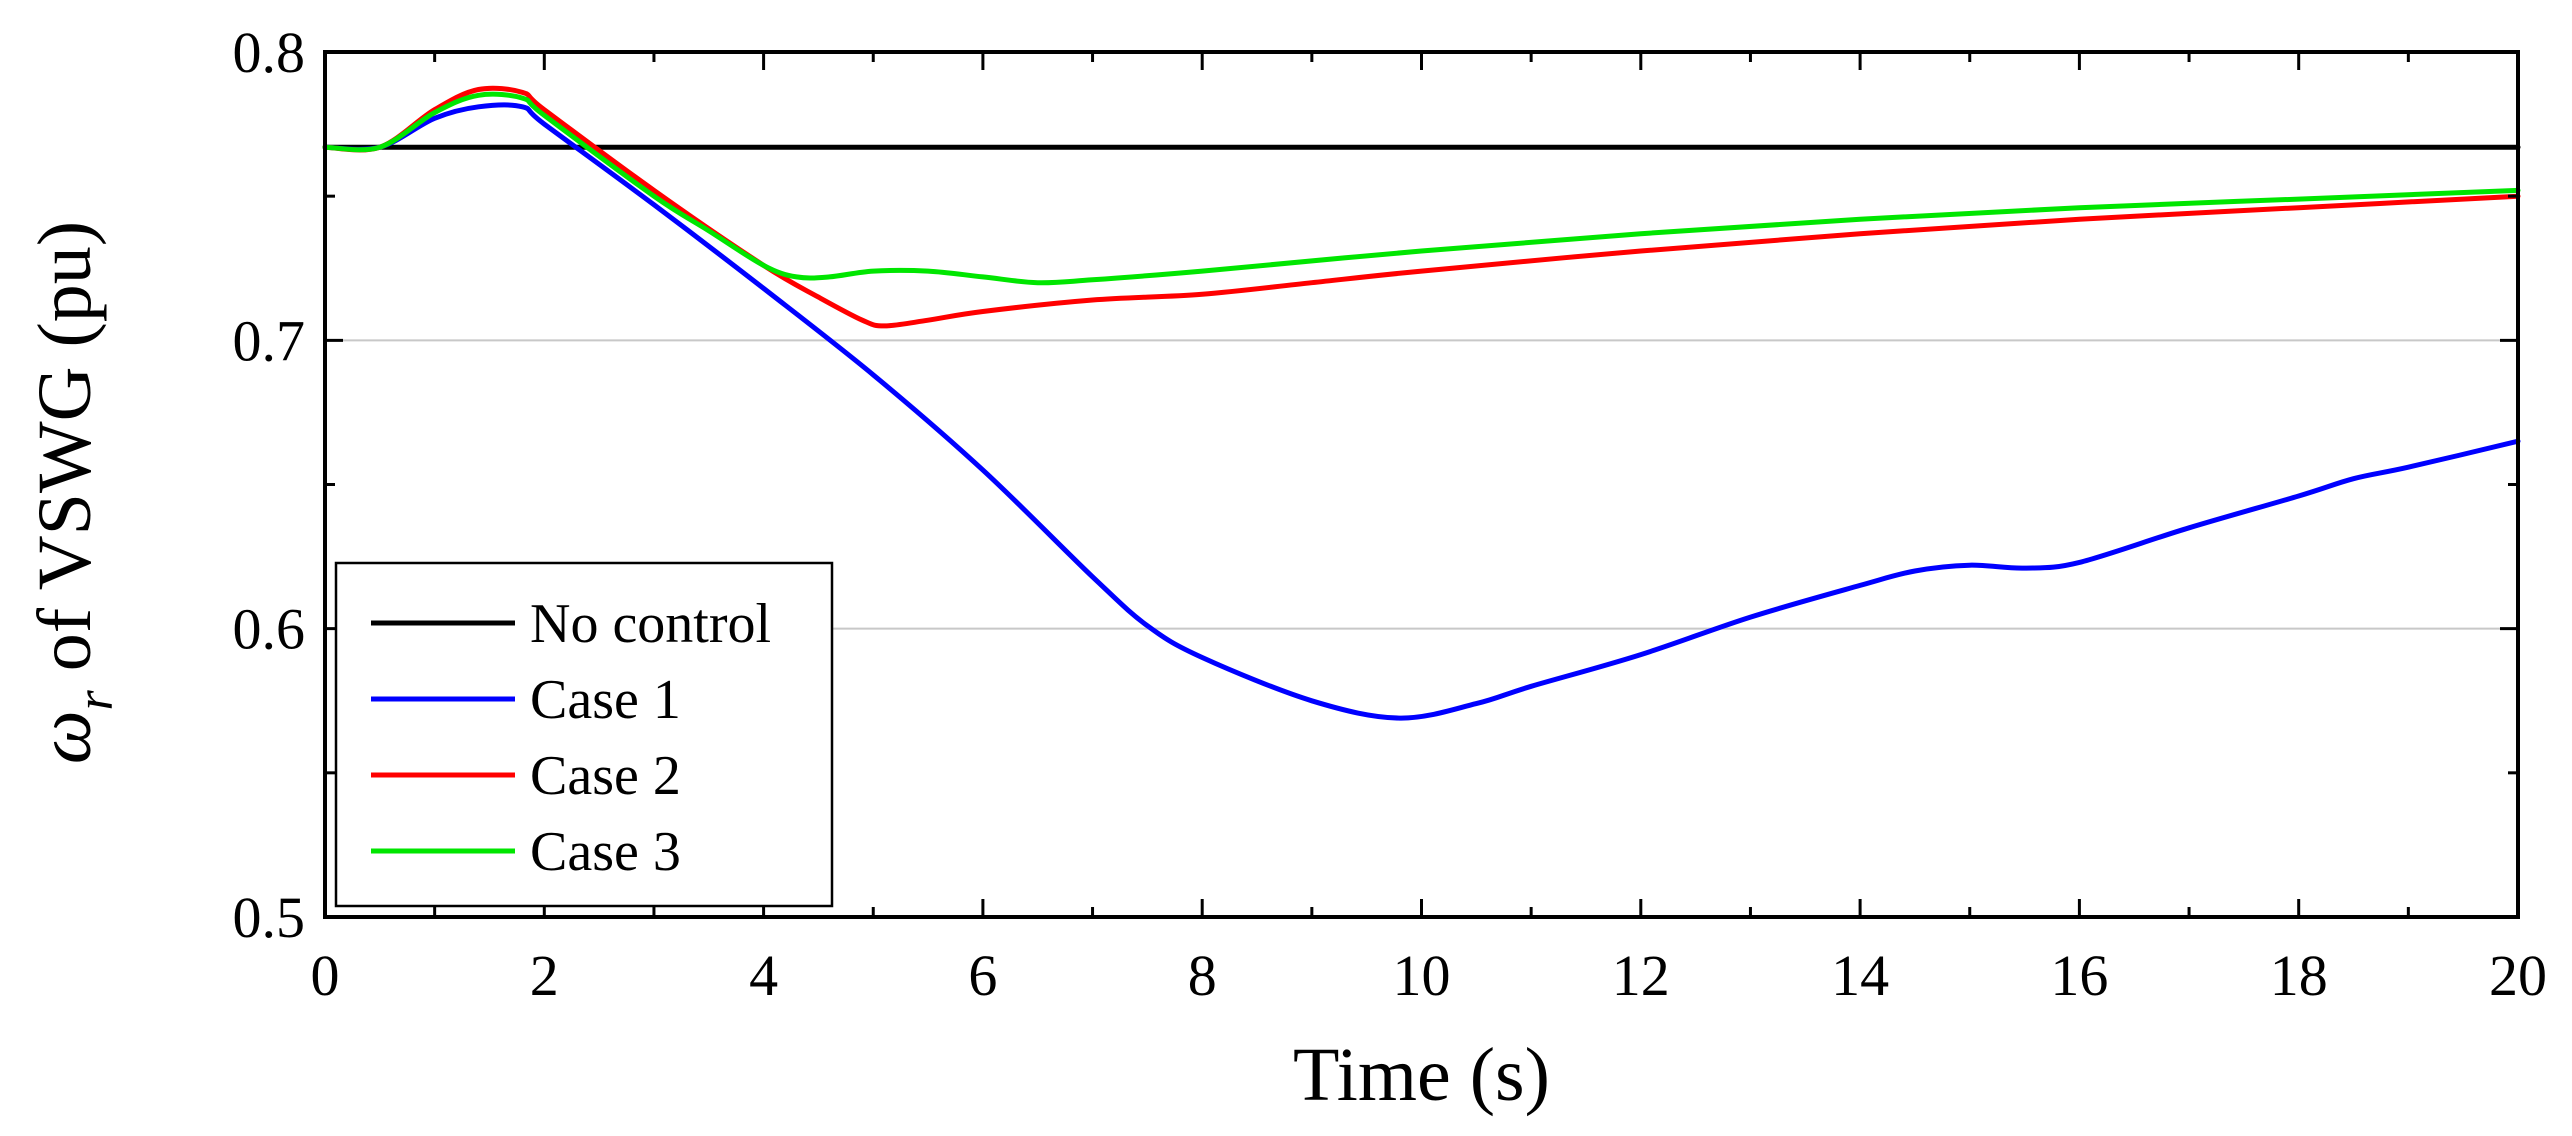 This screenshot has width=2572, height=1136. I want to click on x-tick-label: 18, so click(2299, 975).